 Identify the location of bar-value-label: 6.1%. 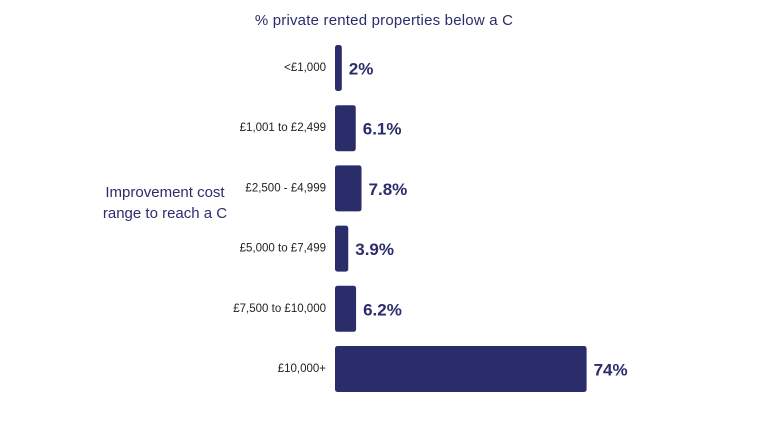
(382, 129).